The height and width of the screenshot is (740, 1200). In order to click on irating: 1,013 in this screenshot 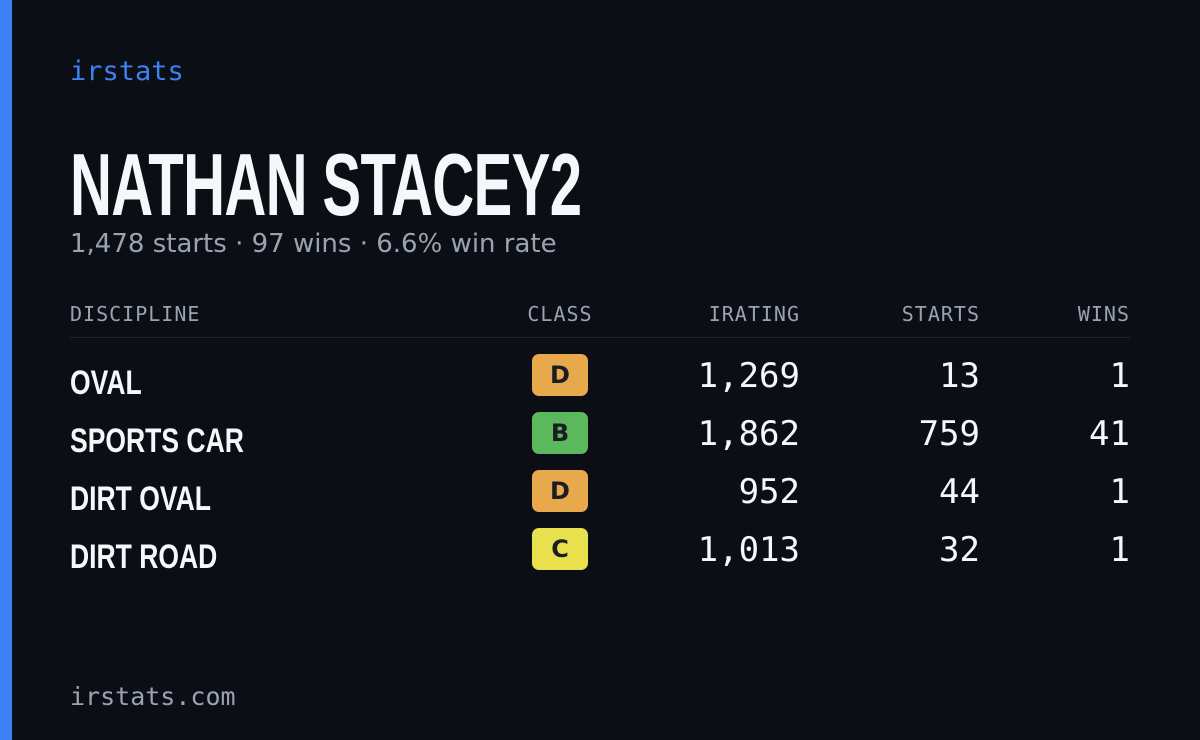, I will do `click(748, 550)`.